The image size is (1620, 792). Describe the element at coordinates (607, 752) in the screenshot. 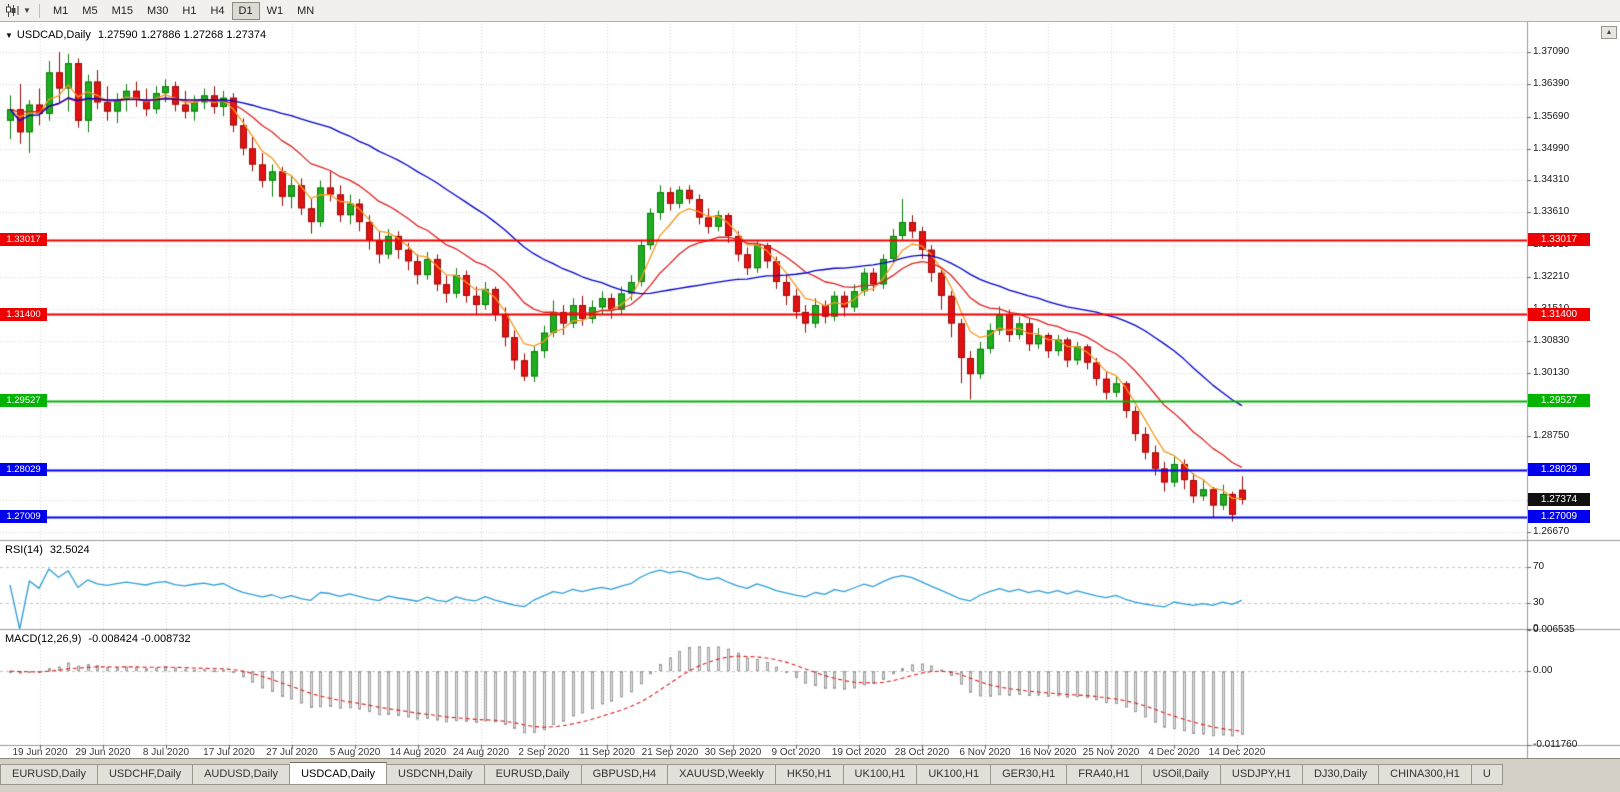

I see `date-tick-label: 11 Sep 2020` at that location.